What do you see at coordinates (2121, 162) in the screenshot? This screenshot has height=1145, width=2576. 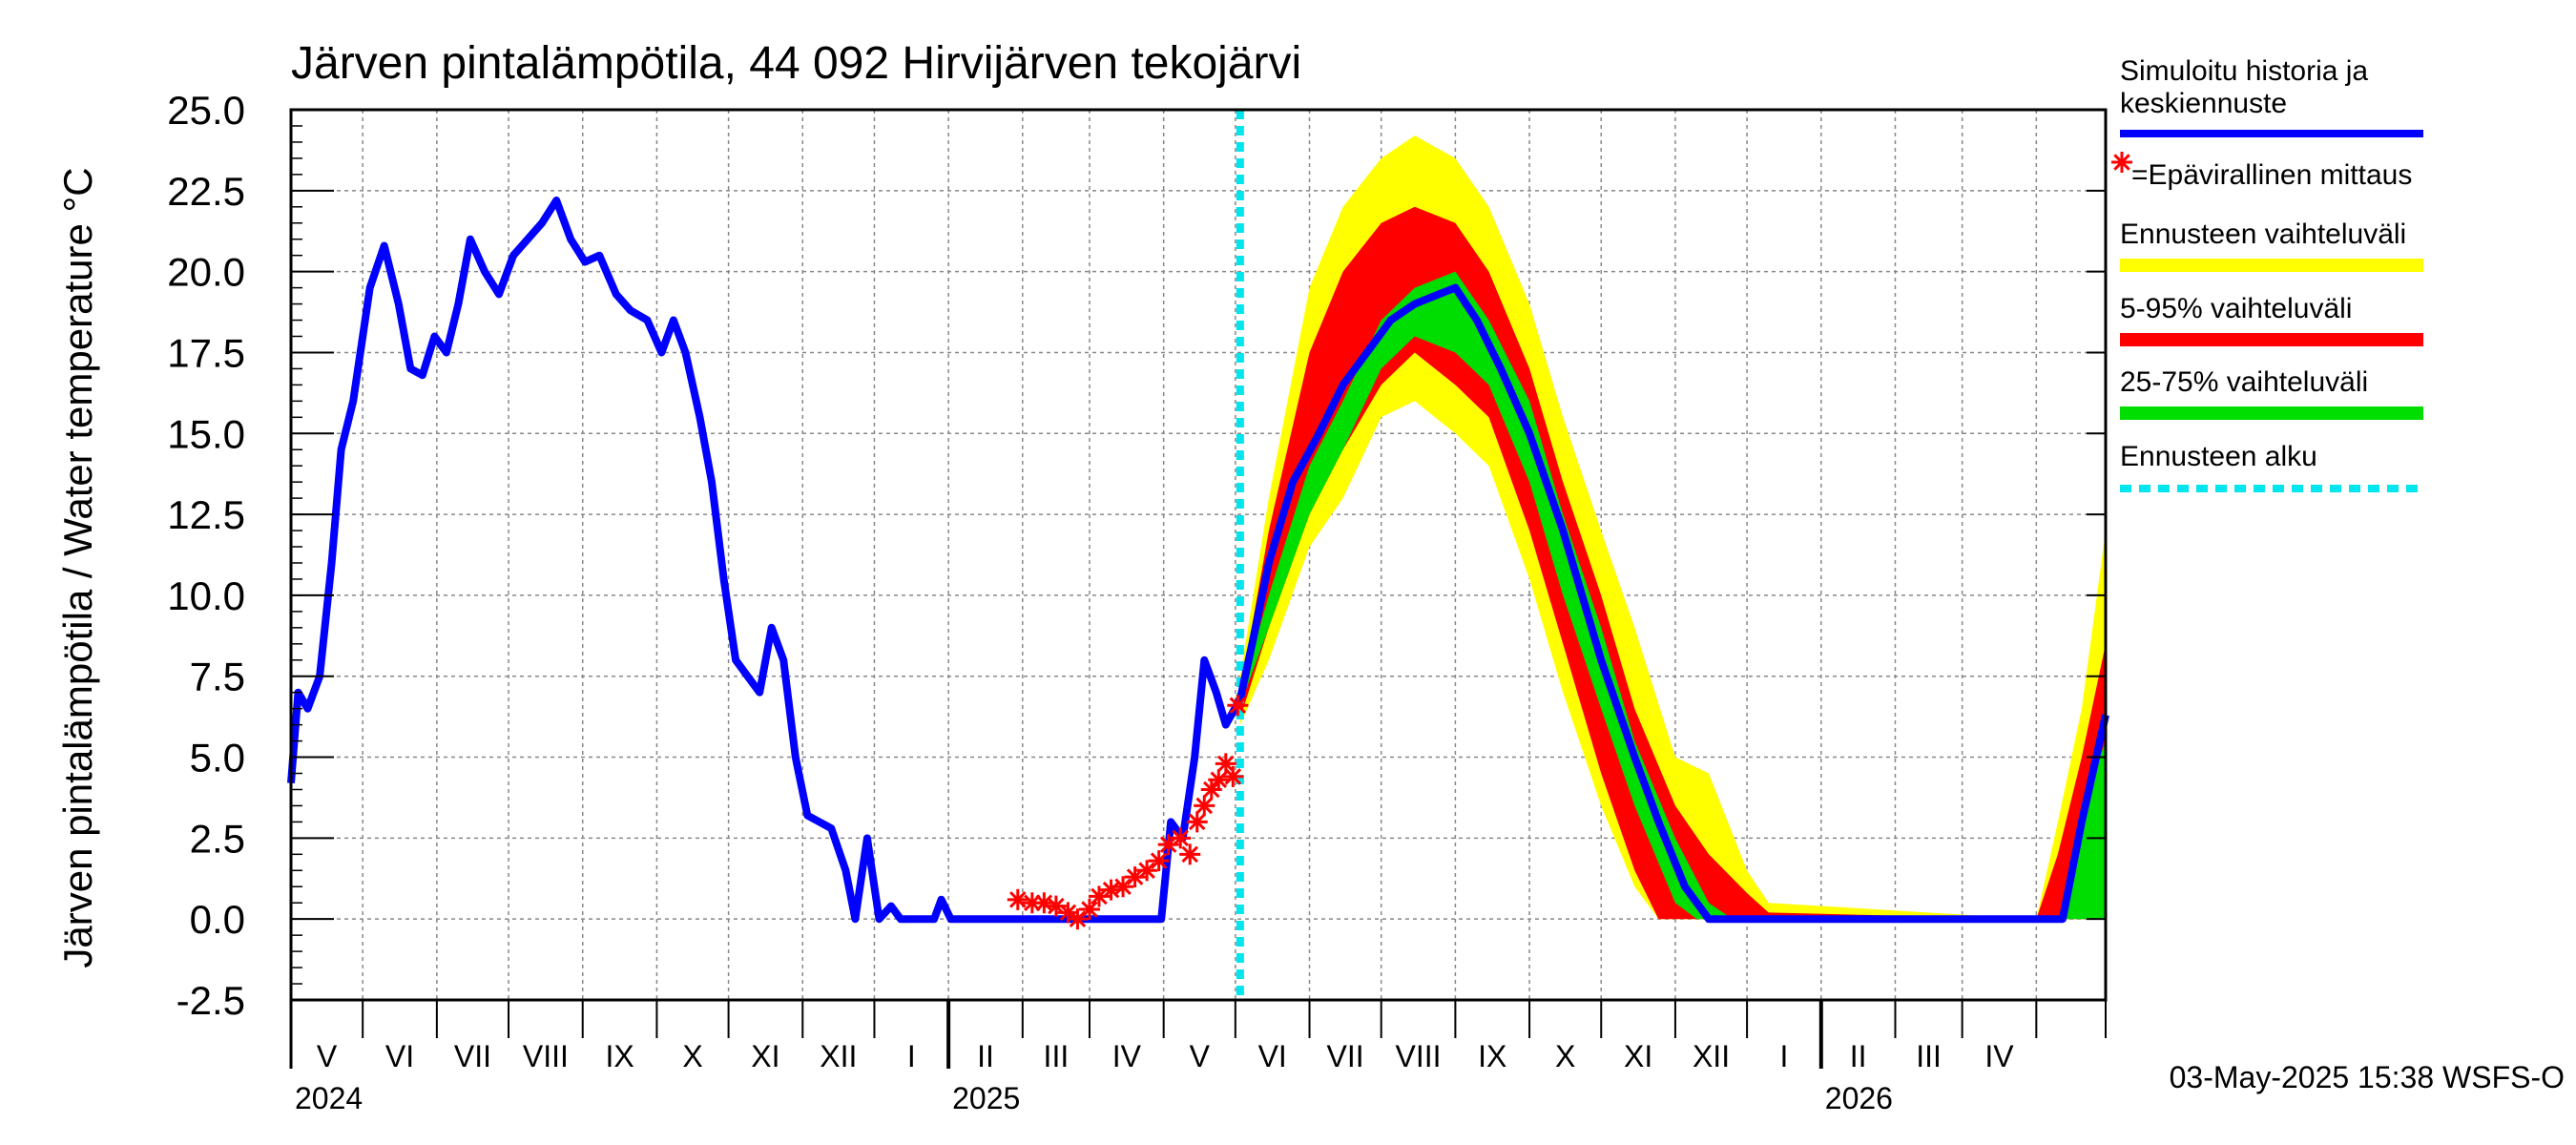 I see `legend-star` at bounding box center [2121, 162].